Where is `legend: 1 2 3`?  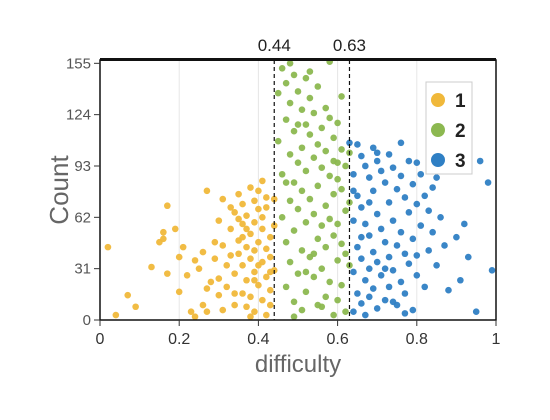
legend: 1 2 3 is located at coordinates (449, 128).